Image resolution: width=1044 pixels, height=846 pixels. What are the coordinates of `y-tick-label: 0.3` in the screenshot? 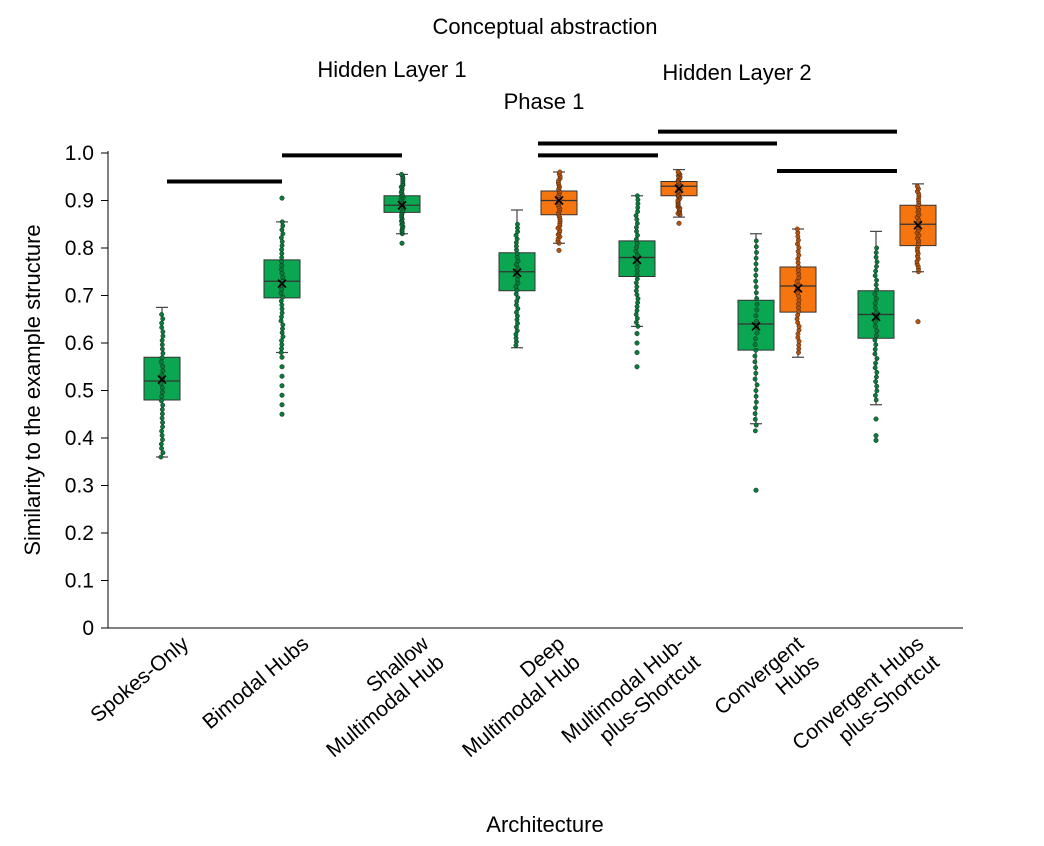 It's located at (79, 486).